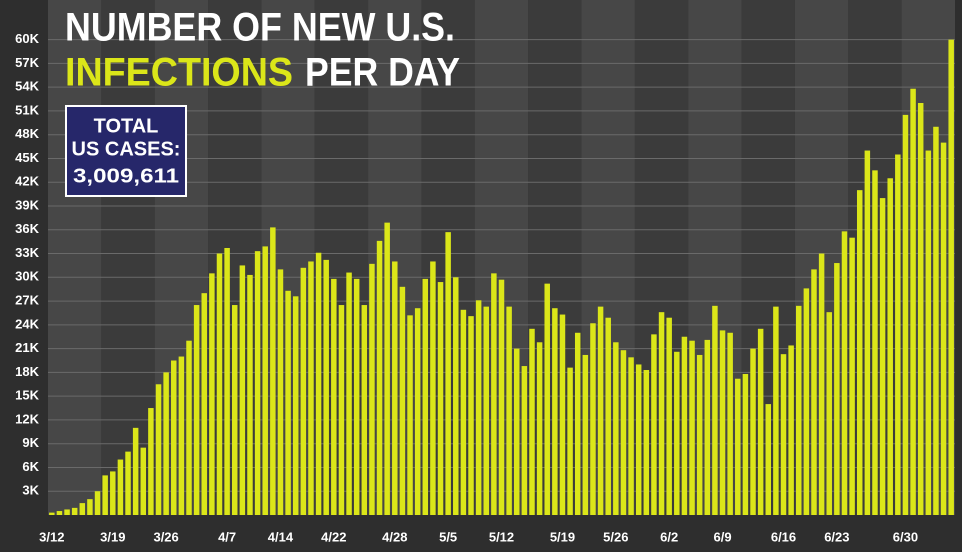 The height and width of the screenshot is (552, 962). I want to click on x-tick-label: 3/19, so click(112, 536).